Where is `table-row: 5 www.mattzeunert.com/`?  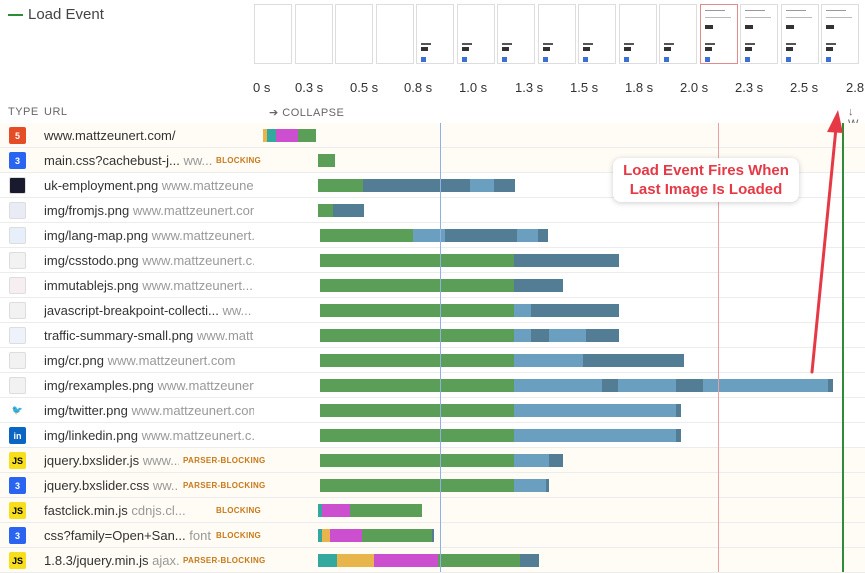 table-row: 5 www.mattzeunert.com/ is located at coordinates (432, 135).